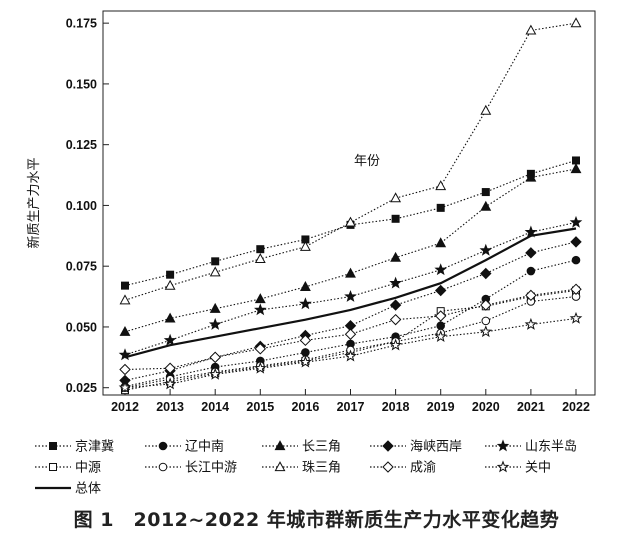 This screenshot has width=633, height=544. Describe the element at coordinates (531, 407) in the screenshot. I see `x-tick-label: 2021` at that location.